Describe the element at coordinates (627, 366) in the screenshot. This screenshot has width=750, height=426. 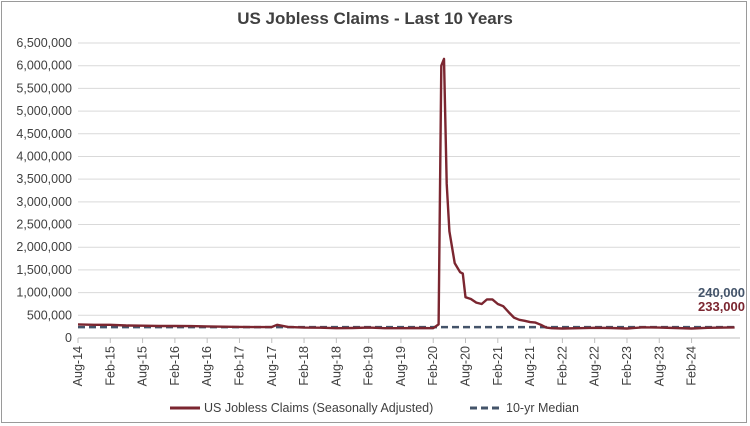
I see `x-tick-label: Feb-23` at that location.